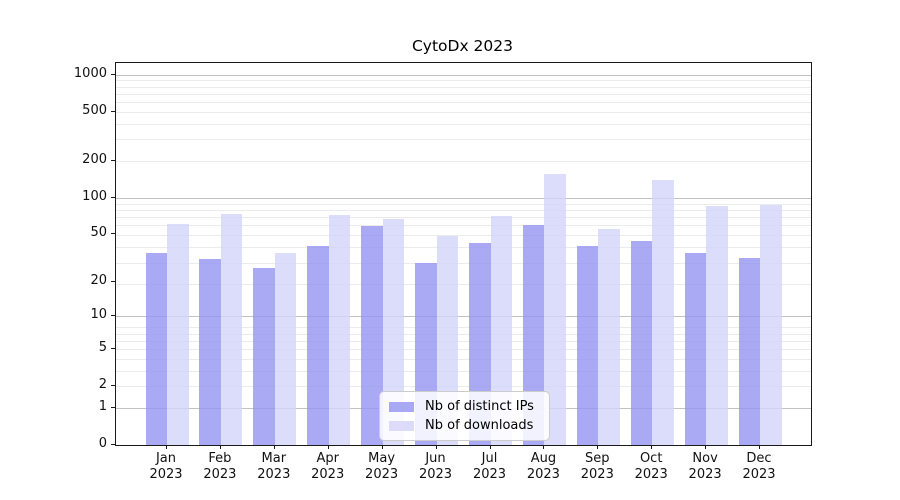 The image size is (900, 500). I want to click on x-tick-label: Jun 2023, so click(435, 466).